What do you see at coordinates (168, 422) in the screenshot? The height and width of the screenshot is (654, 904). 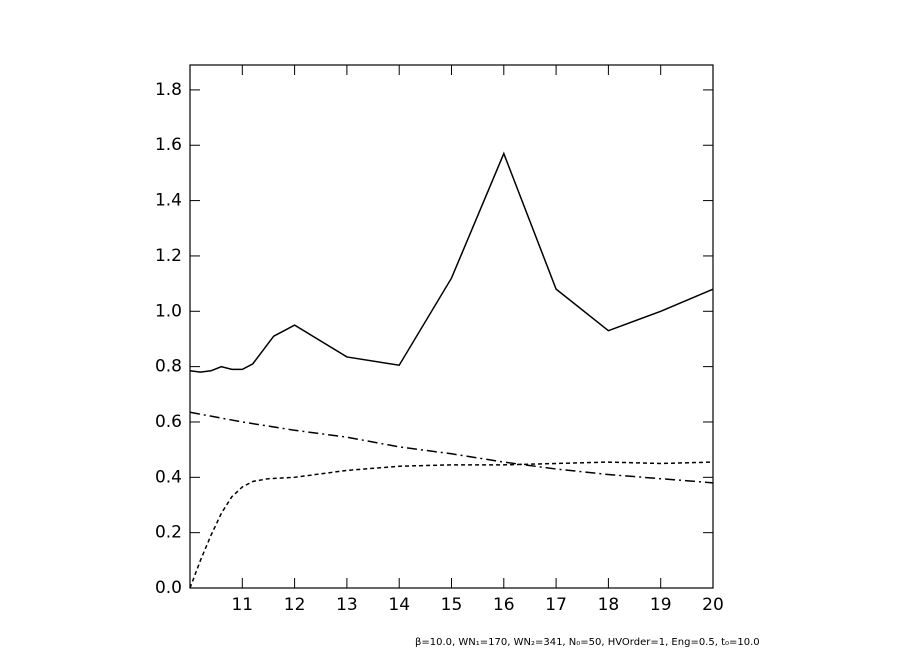 I see `y-tick-label: 0.6` at bounding box center [168, 422].